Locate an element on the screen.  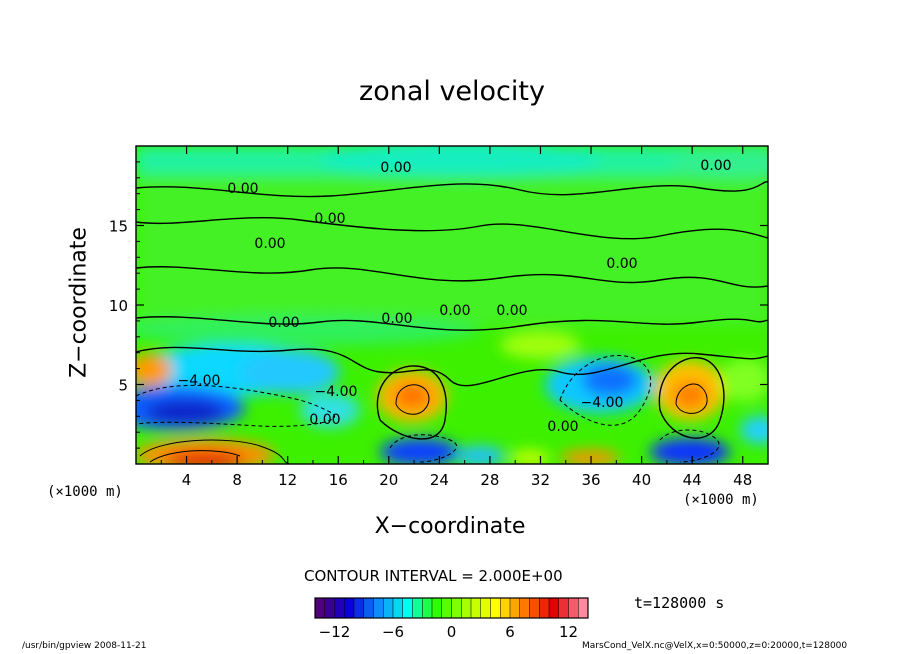
colorbar-tick-label: 0 is located at coordinates (452, 632).